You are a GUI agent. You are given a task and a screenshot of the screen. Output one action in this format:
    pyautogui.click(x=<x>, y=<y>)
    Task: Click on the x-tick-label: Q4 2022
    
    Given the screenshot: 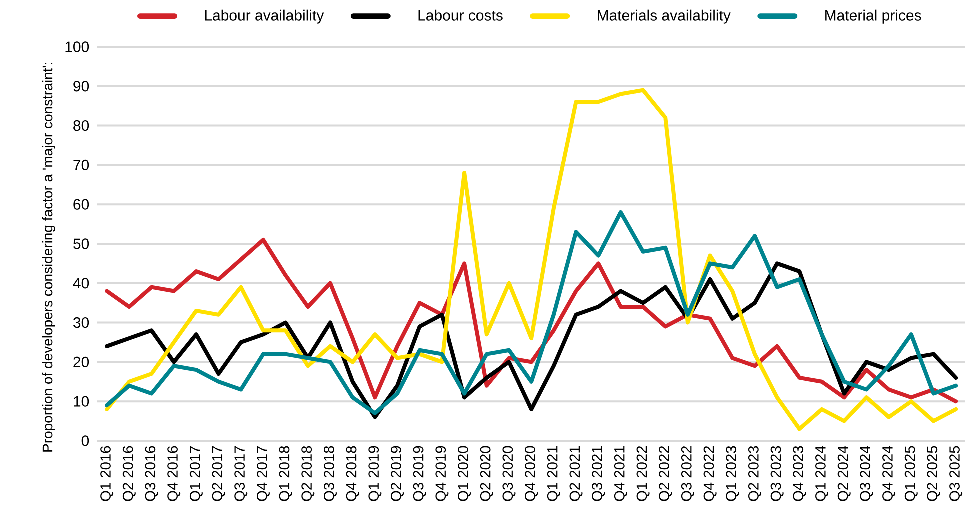 What is the action you would take?
    pyautogui.click(x=710, y=474)
    